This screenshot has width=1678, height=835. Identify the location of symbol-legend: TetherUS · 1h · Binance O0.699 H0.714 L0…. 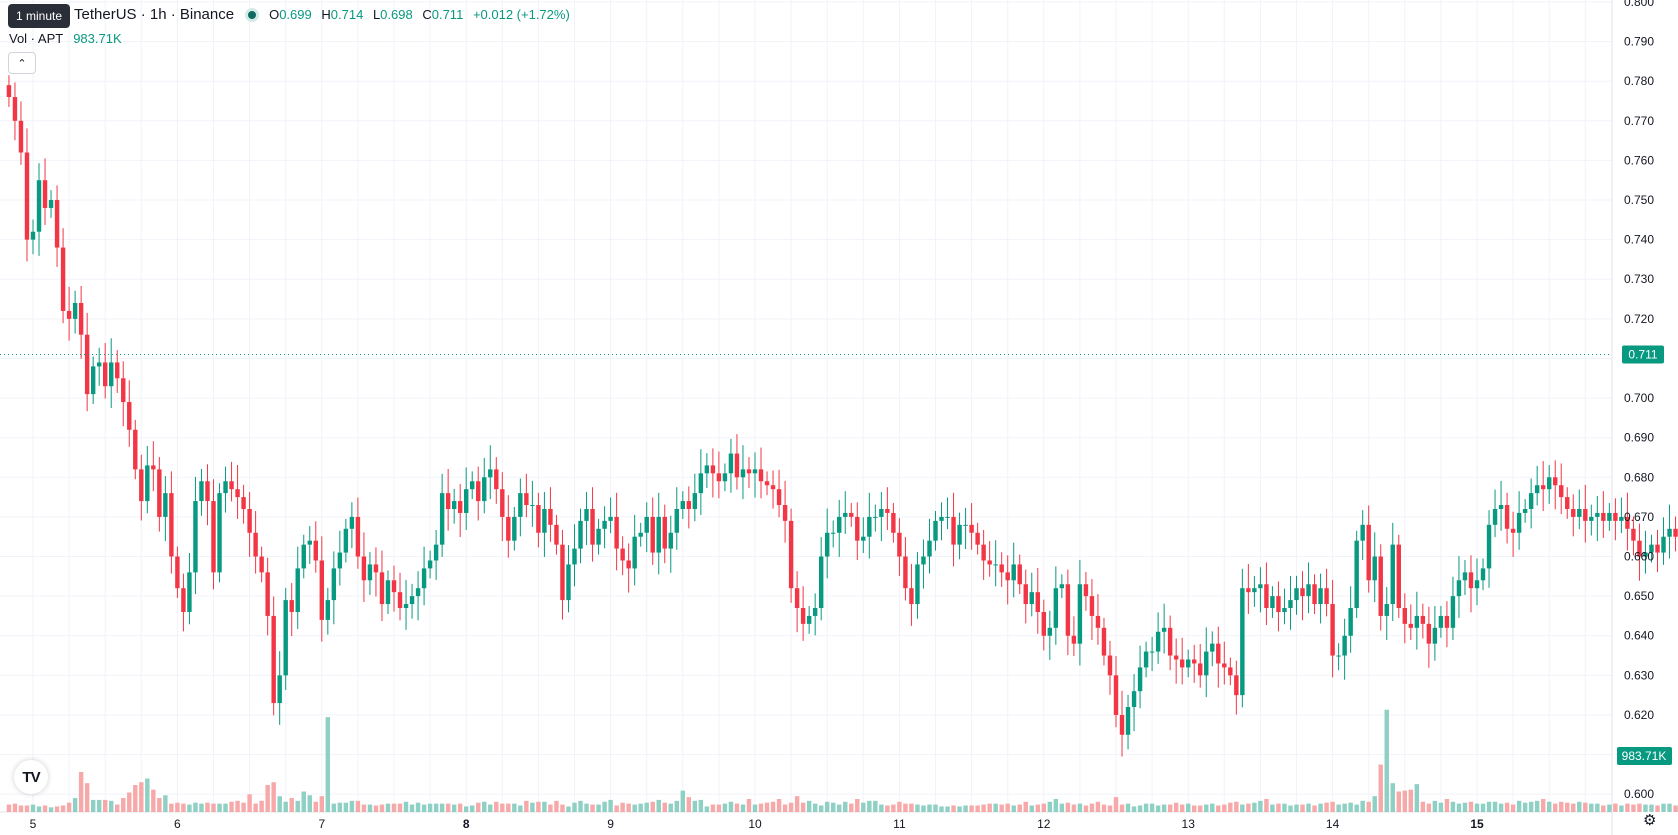
(289, 14).